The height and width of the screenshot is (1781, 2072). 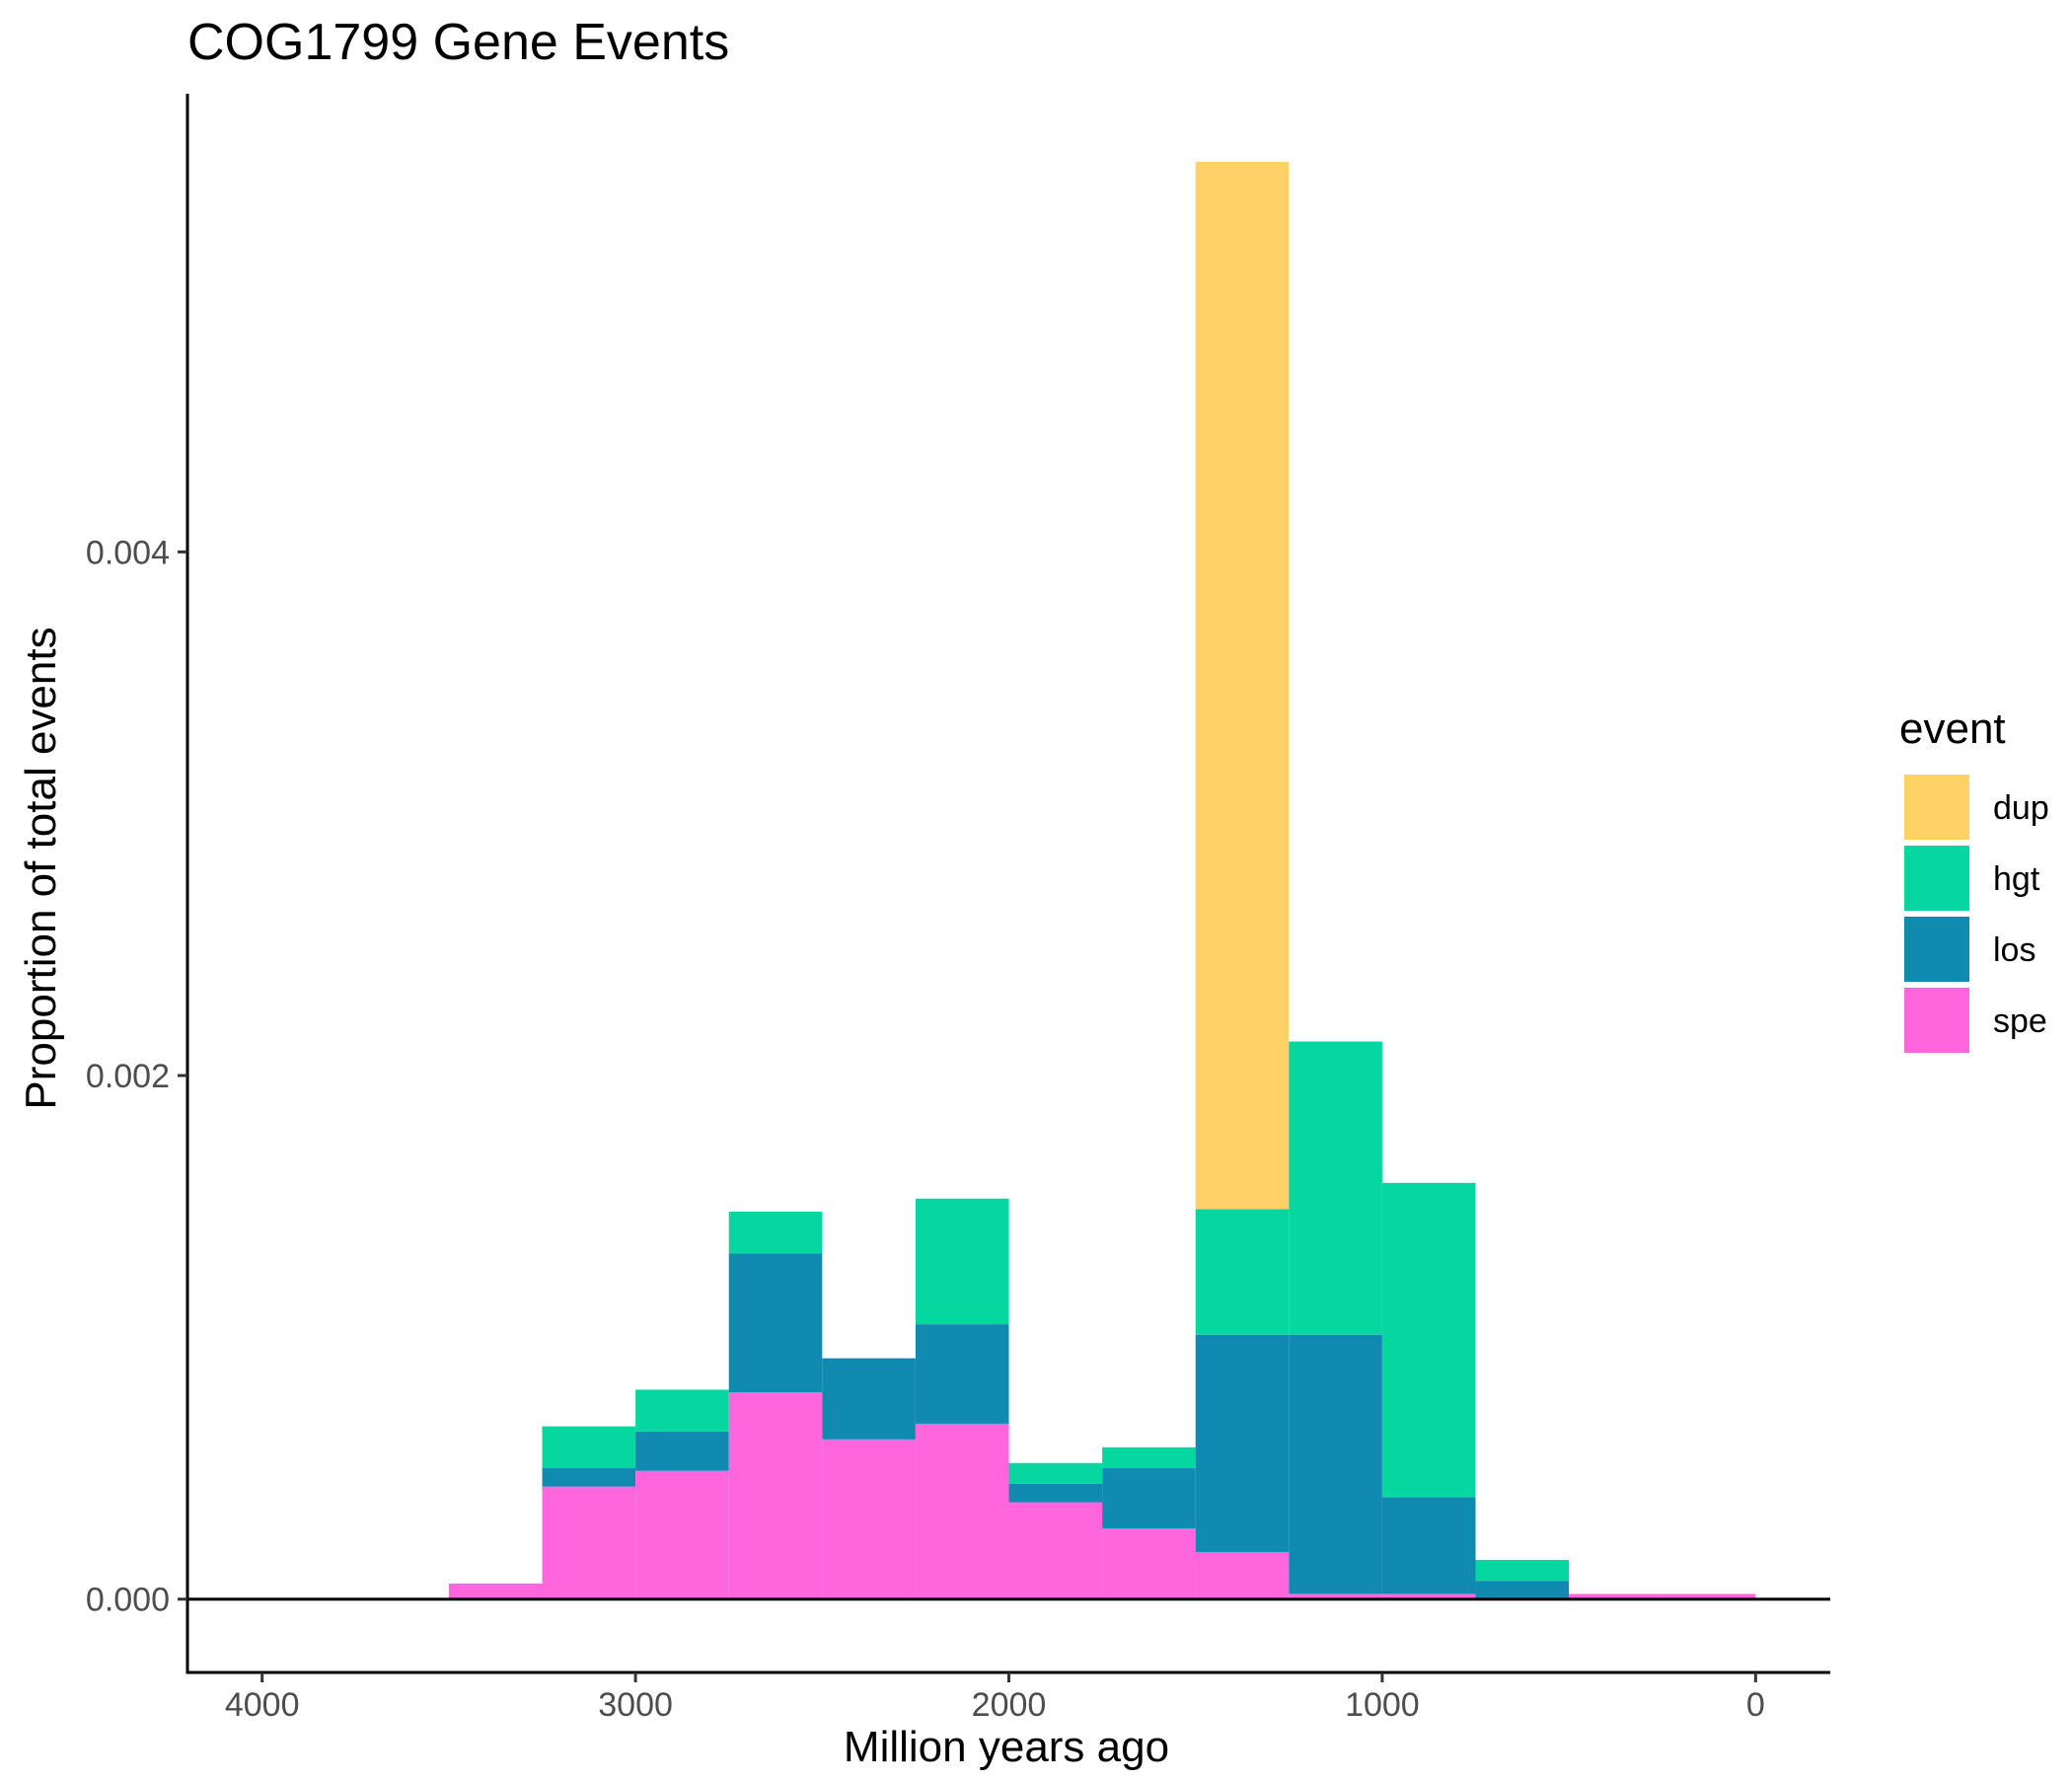 What do you see at coordinates (41, 868) in the screenshot?
I see `y-axis-title: Proportion of total events` at bounding box center [41, 868].